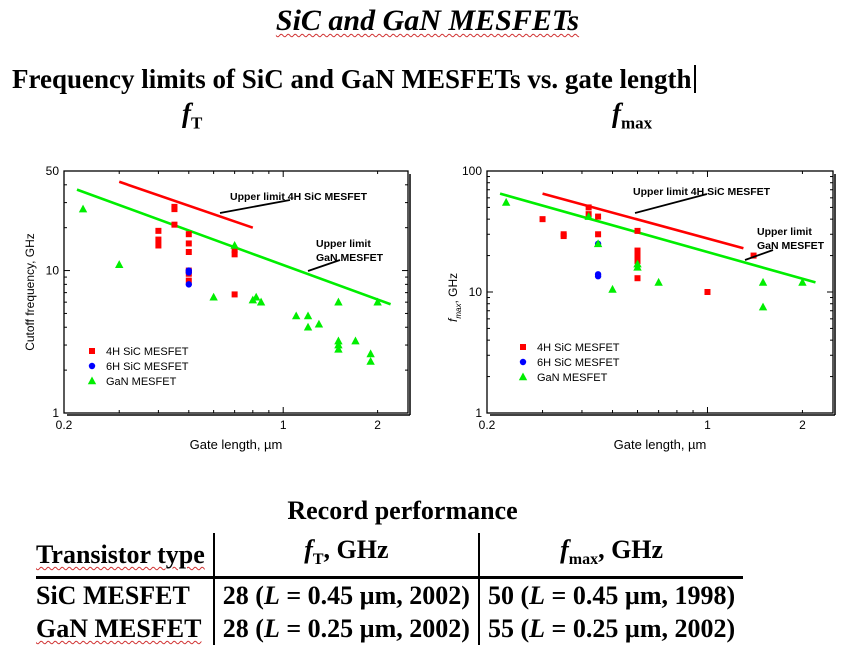 Image resolution: width=855 pixels, height=645 pixels. I want to click on header-transistor-type: Transistor type, so click(125, 556).